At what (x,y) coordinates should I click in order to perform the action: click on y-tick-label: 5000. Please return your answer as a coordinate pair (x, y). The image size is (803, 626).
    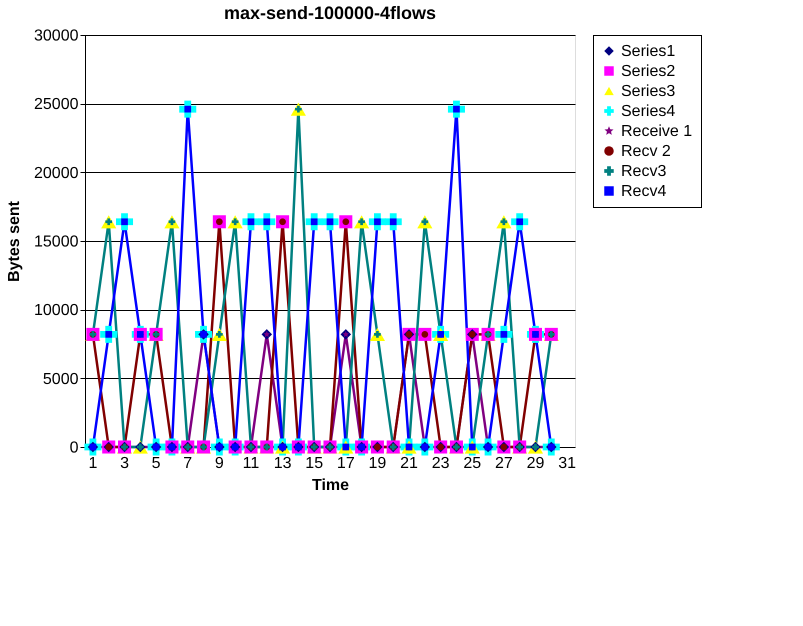
    Looking at the image, I should click on (60, 379).